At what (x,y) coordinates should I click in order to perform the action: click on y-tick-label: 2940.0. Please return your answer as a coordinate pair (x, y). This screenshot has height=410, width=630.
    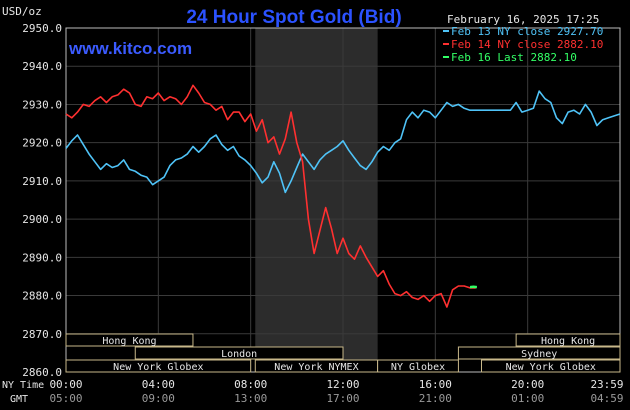
    Looking at the image, I should click on (42, 66).